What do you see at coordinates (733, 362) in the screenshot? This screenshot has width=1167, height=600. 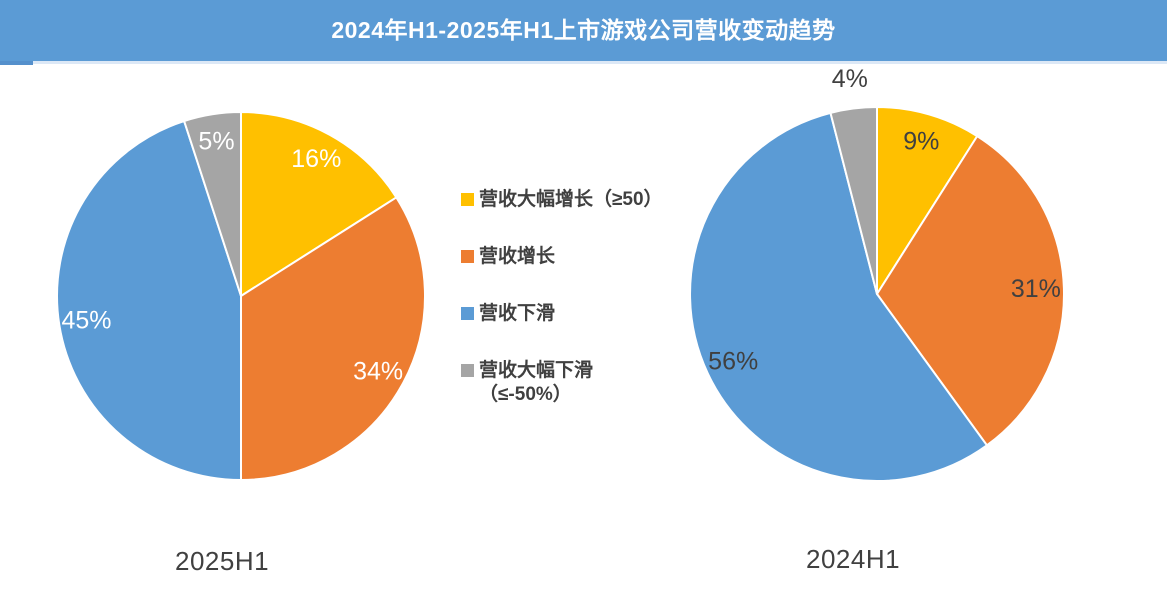 I see `pie-slice-label: 56%` at bounding box center [733, 362].